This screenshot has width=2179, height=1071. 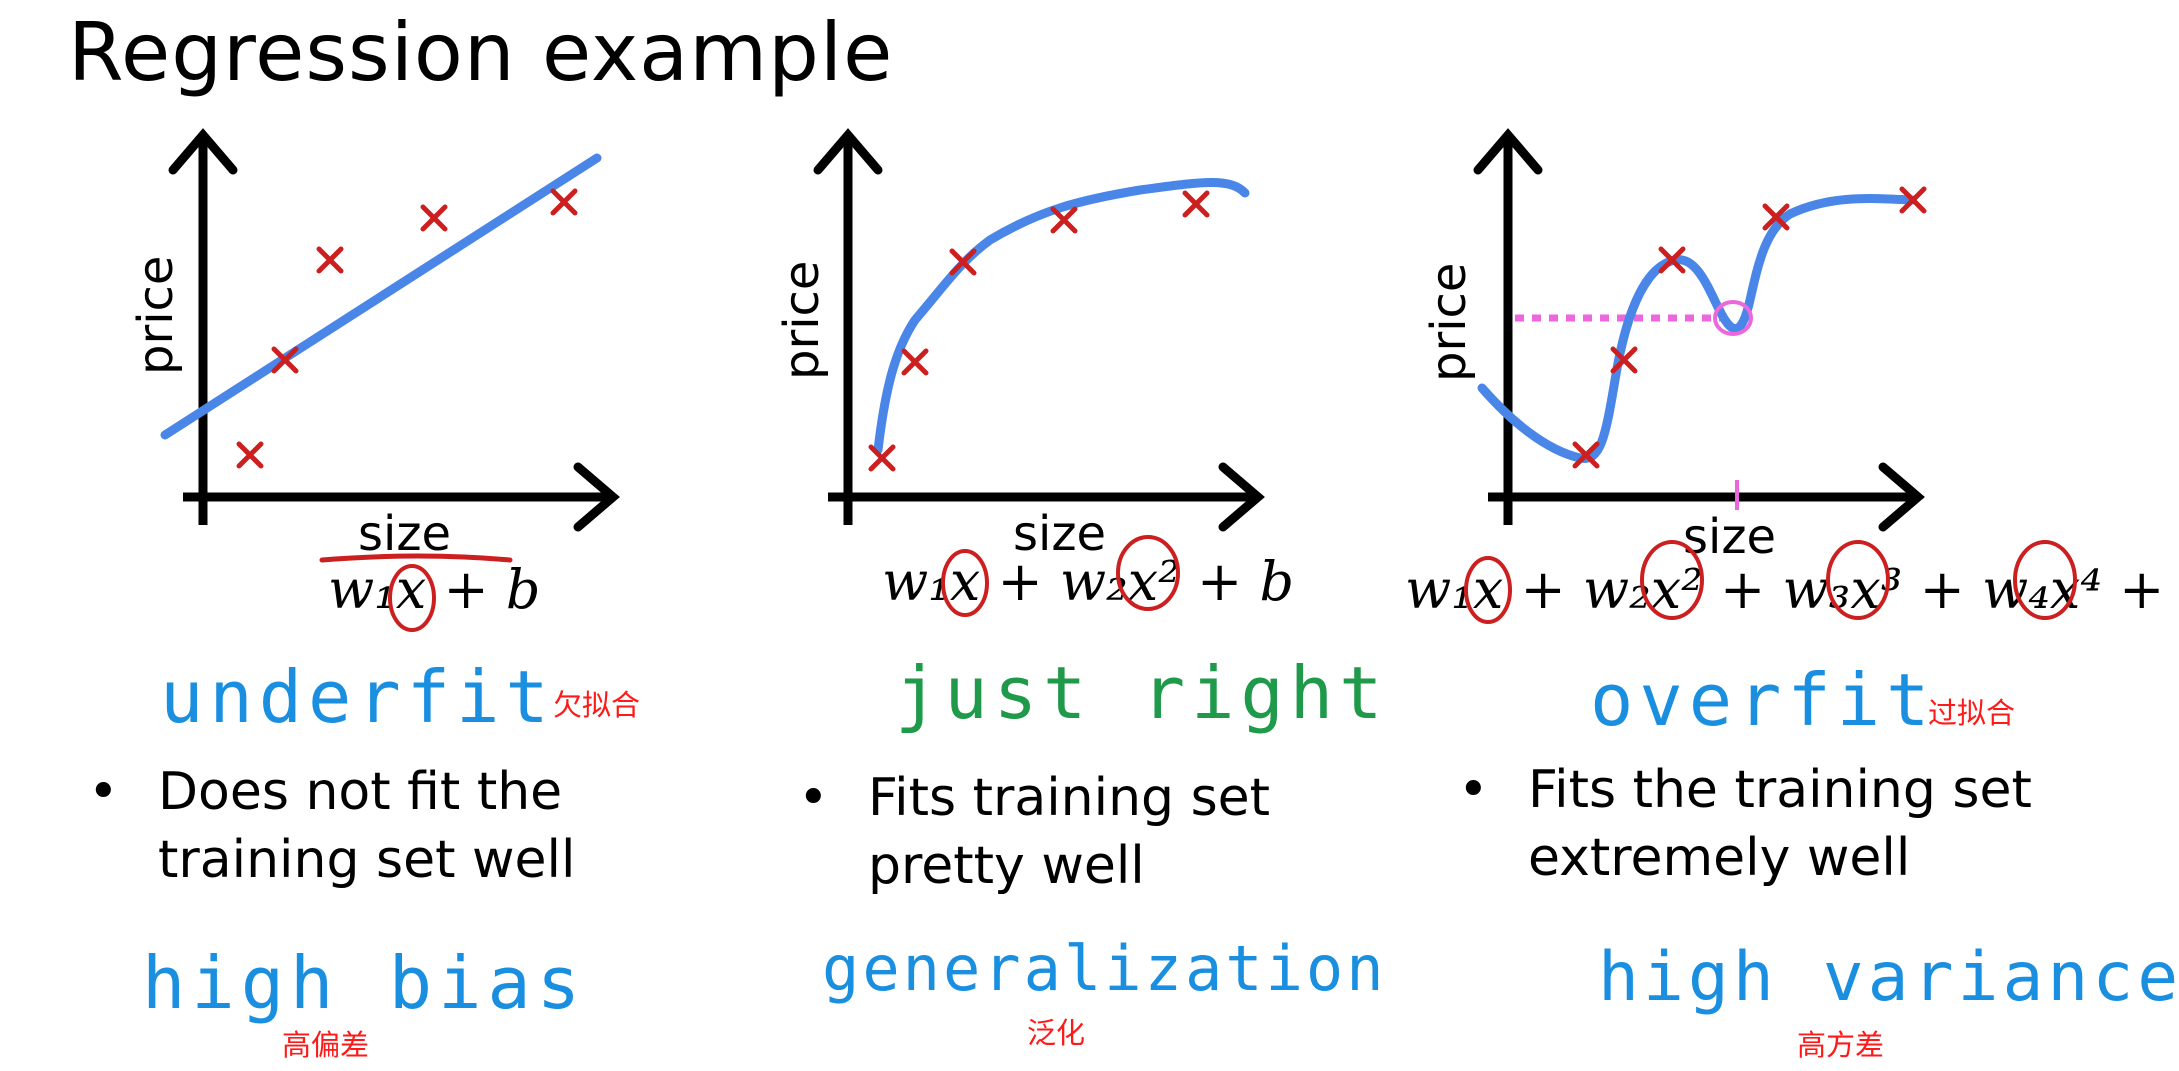 I want to click on bullet-line: Does not fit the, so click(x=360, y=792).